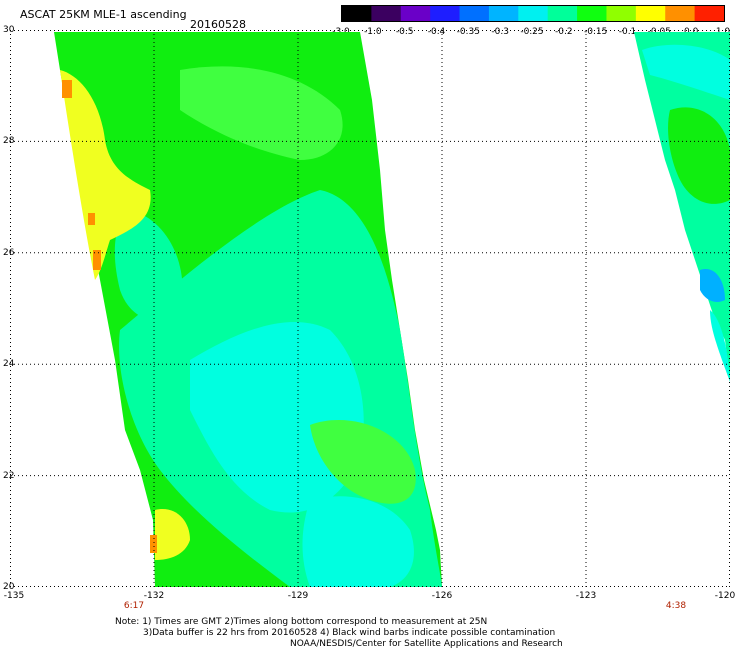 The image size is (740, 650). I want to click on colorbar-tick-label: -0.1, so click(627, 32).